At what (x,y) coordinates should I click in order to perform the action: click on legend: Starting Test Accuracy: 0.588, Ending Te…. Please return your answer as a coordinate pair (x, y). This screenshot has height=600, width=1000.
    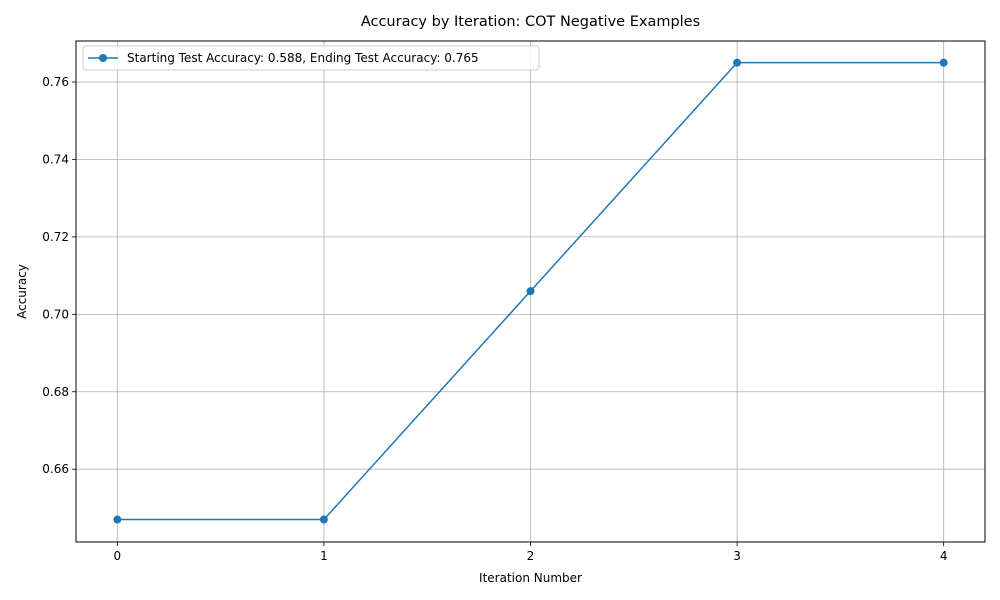
    Looking at the image, I should click on (311, 58).